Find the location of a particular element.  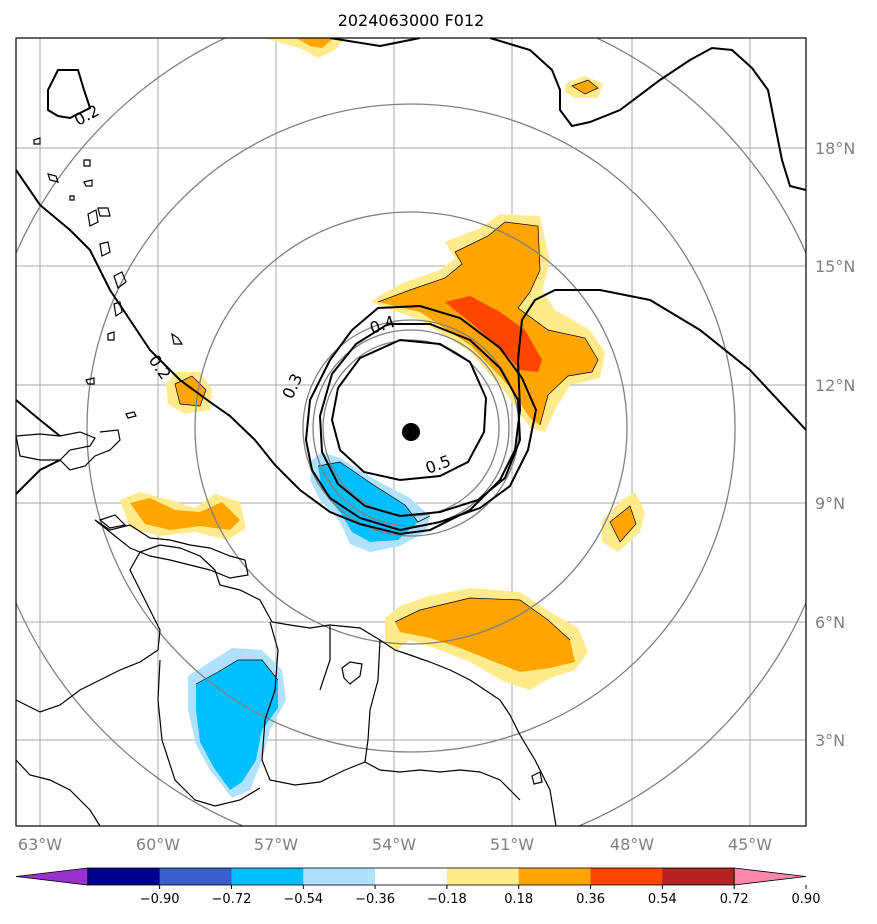

colorbar-tick-label: −0.72 is located at coordinates (232, 899).